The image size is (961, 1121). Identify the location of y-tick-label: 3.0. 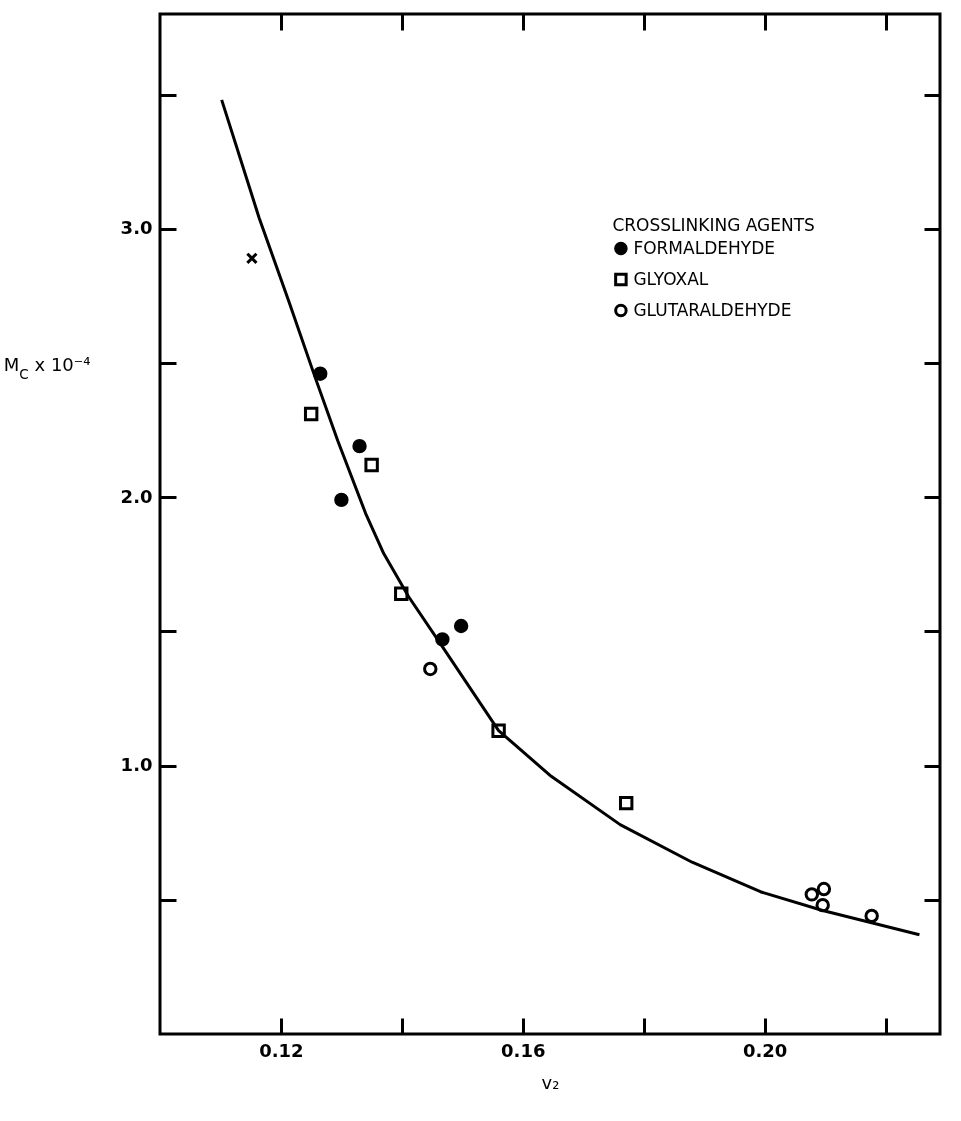
(136, 228).